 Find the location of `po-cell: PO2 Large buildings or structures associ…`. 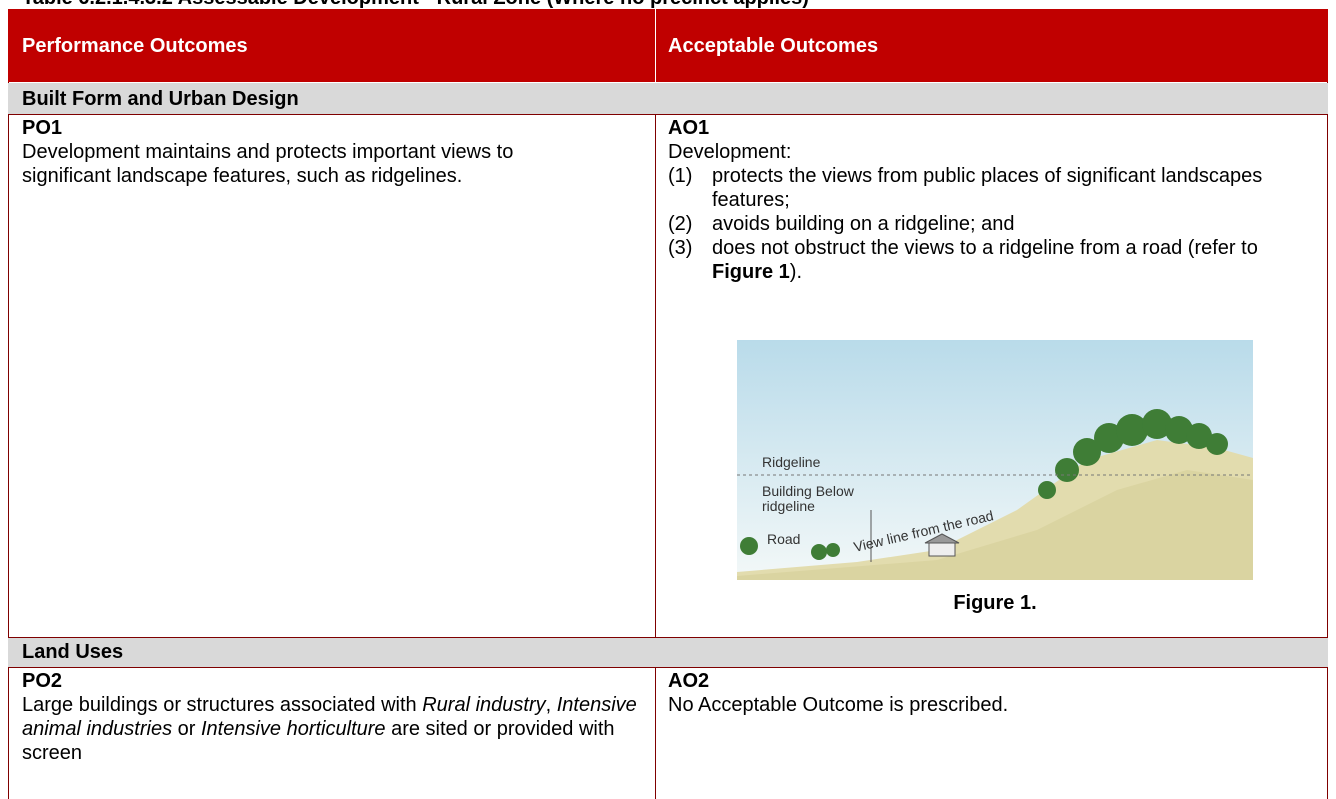

po-cell: PO2 Large buildings or structures associ… is located at coordinates (338, 717).